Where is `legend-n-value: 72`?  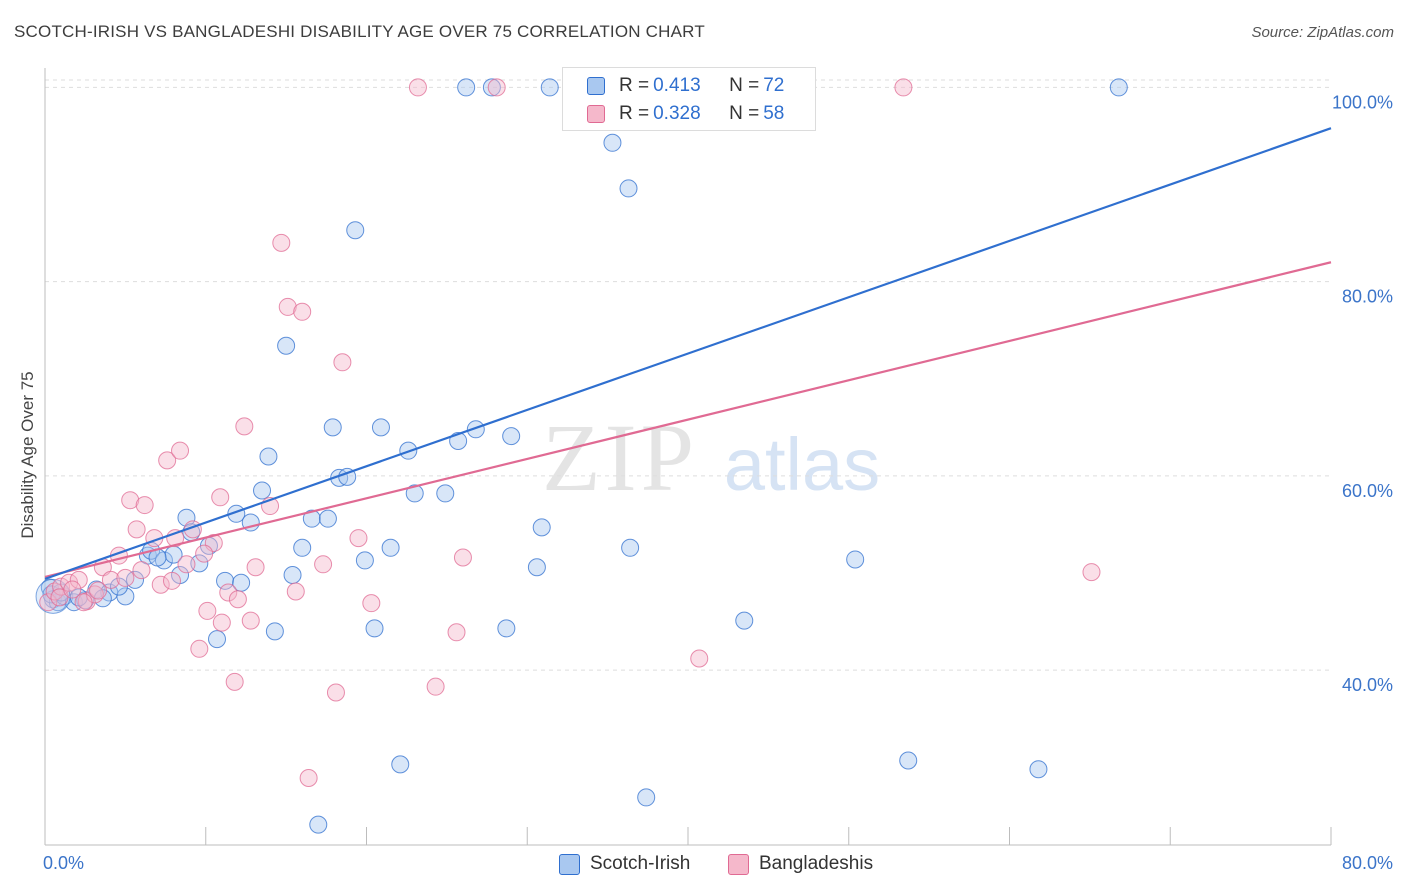 legend-n-value: 72 is located at coordinates (774, 85).